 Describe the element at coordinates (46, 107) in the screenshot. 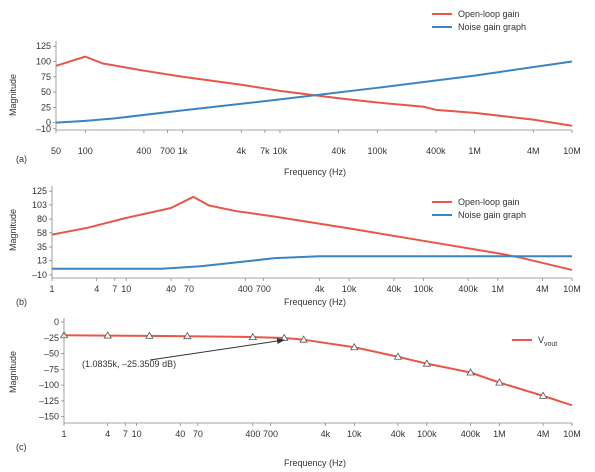

I see `y-tick-label: 25` at that location.